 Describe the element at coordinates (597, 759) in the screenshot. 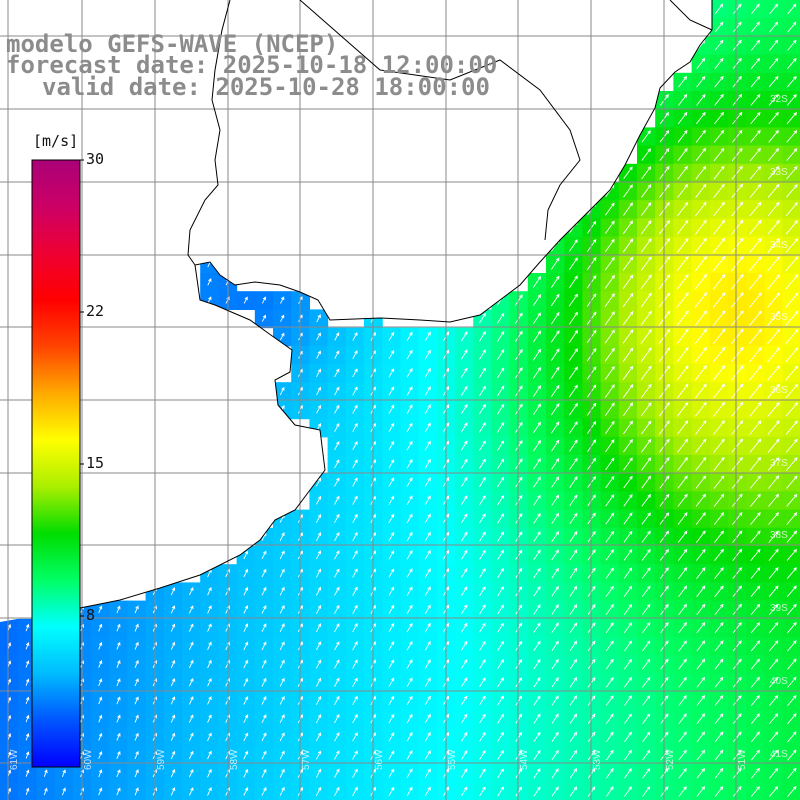

I see `lon-label: 53W` at that location.